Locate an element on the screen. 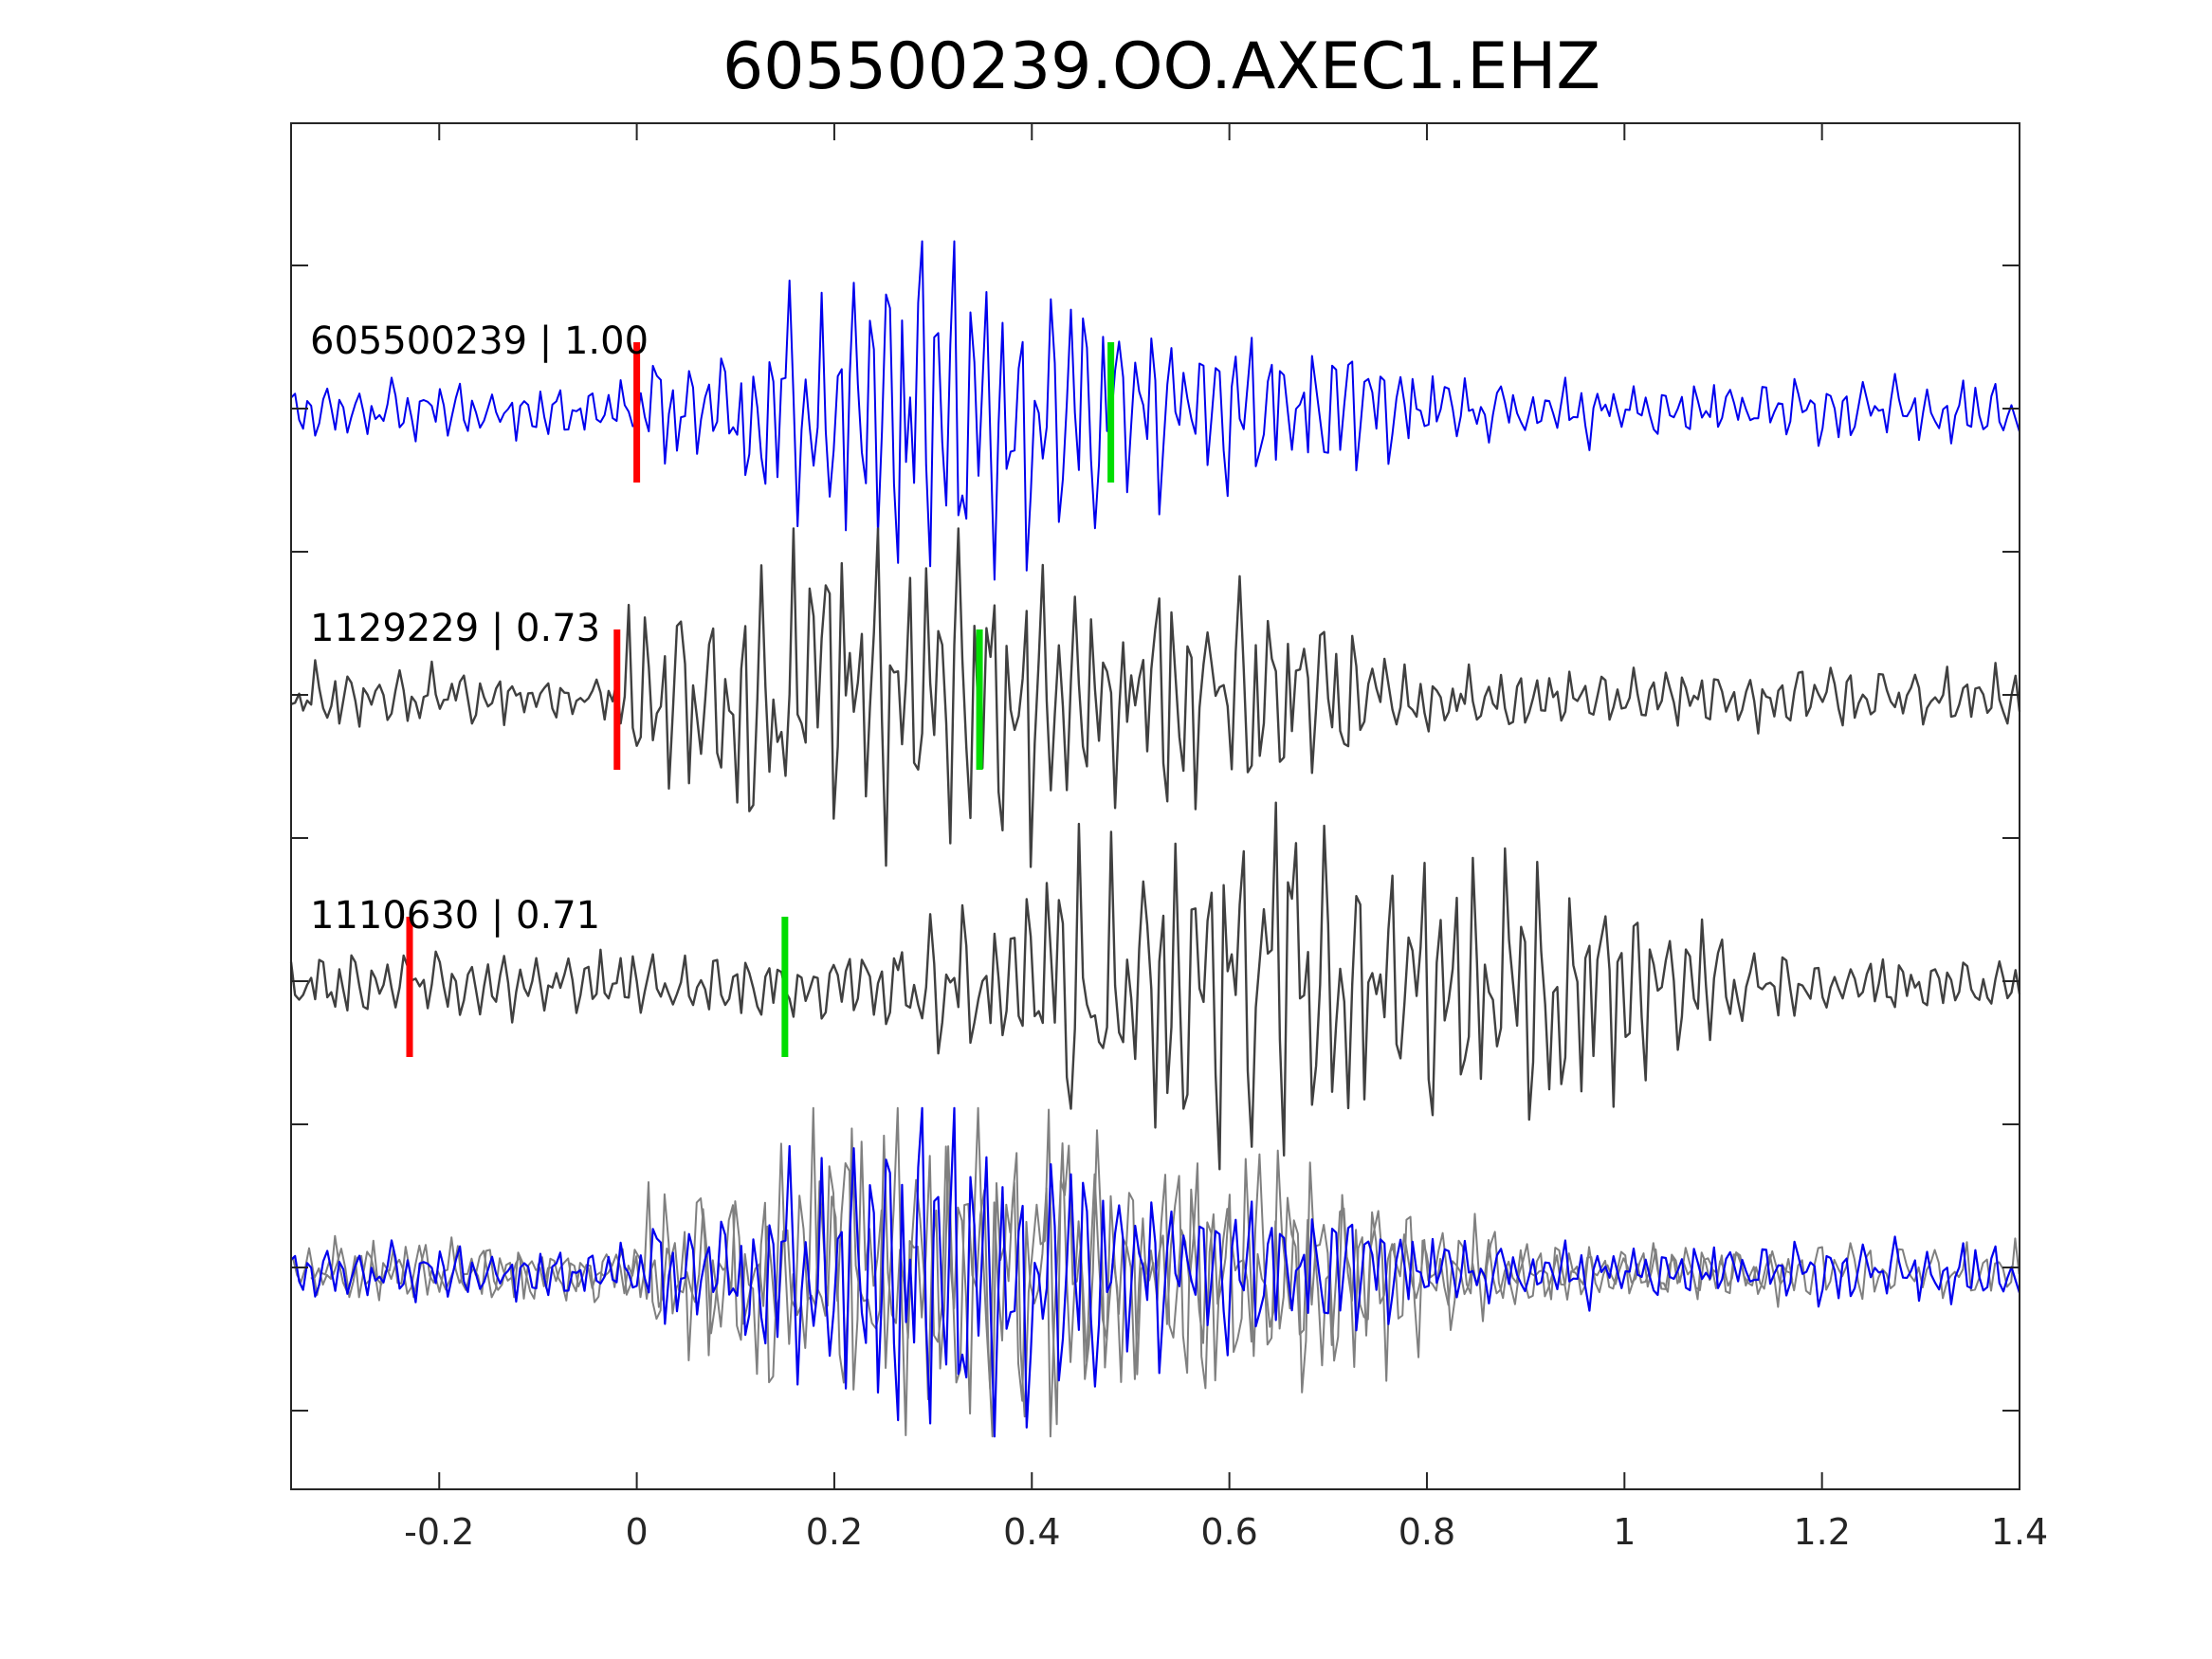  x-tick-label: 1 is located at coordinates (1624, 1532).